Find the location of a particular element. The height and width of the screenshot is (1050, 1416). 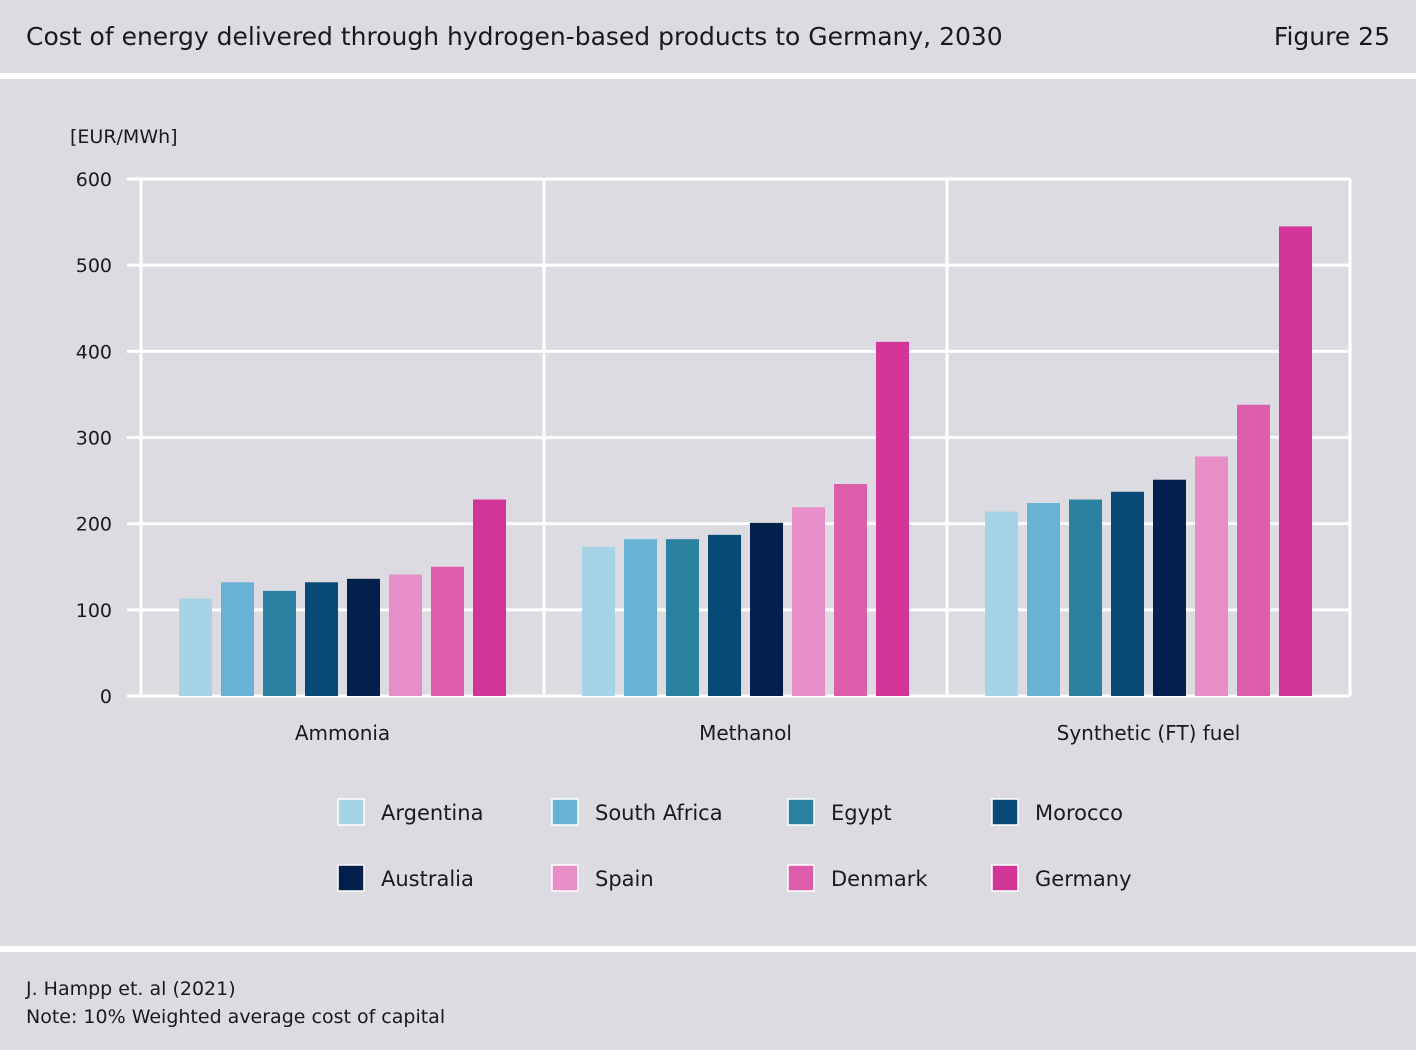

legend-item: Australia is located at coordinates (405, 878).